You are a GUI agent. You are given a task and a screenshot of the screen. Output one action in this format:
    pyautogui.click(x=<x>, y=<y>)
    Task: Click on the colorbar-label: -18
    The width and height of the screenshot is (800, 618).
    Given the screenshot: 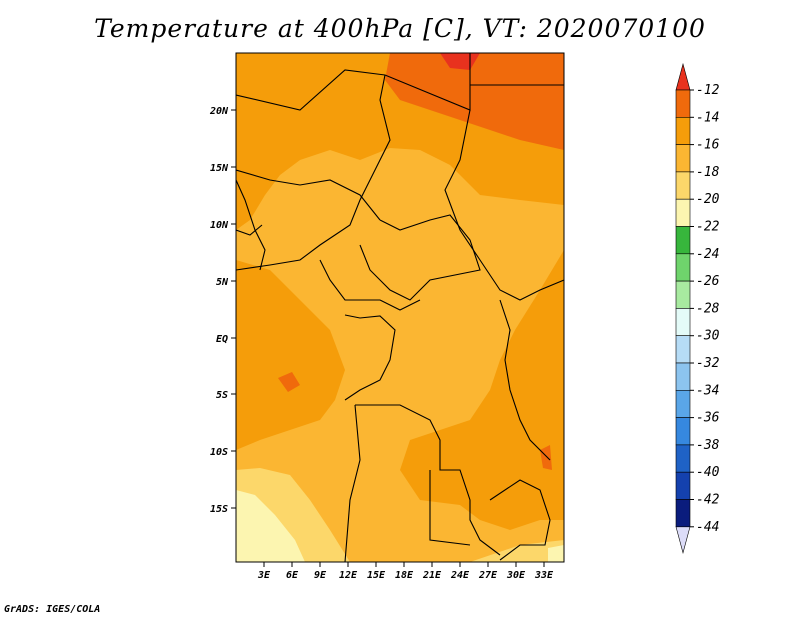 What is the action you would take?
    pyautogui.click(x=708, y=172)
    